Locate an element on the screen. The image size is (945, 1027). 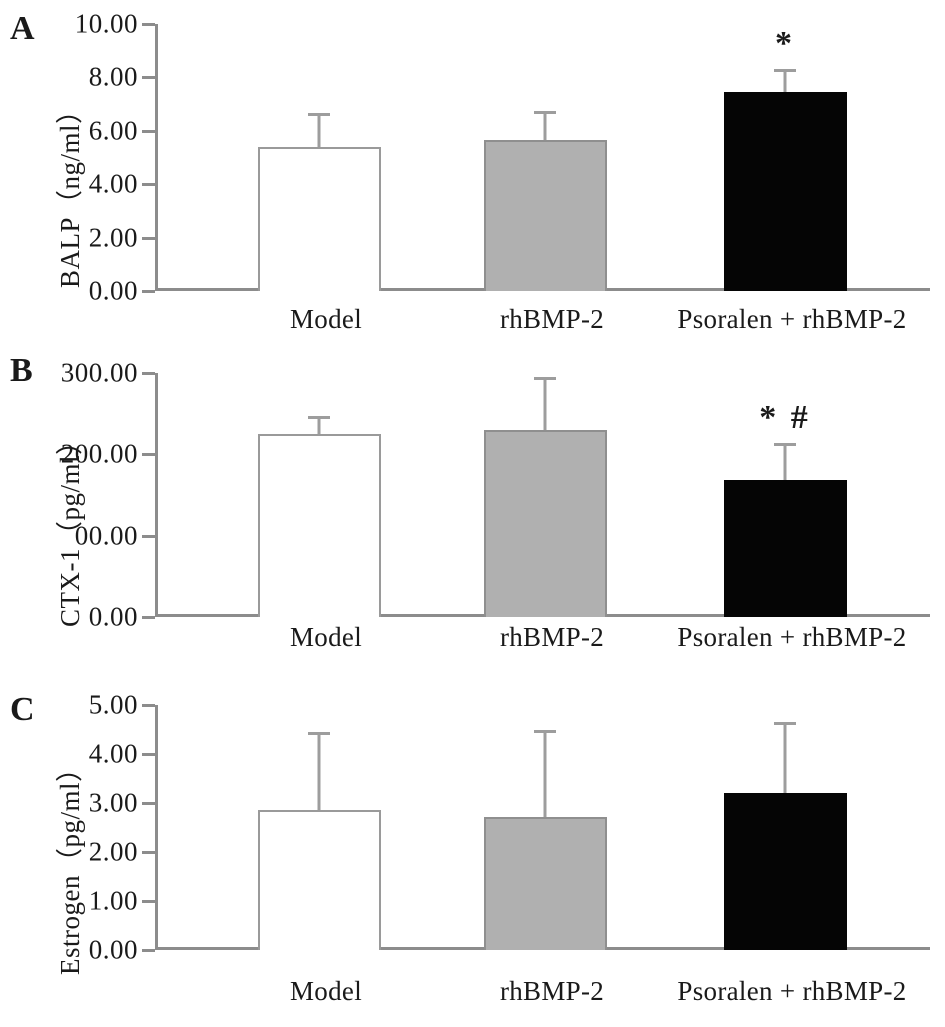
y-tick-label-c-1: 1.00 is located at coordinates (113, 900).